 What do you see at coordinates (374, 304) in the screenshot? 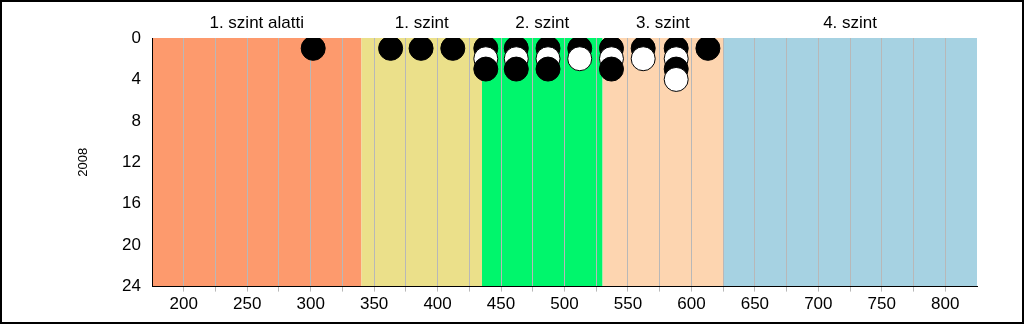
I see `x-tick-label: 350` at bounding box center [374, 304].